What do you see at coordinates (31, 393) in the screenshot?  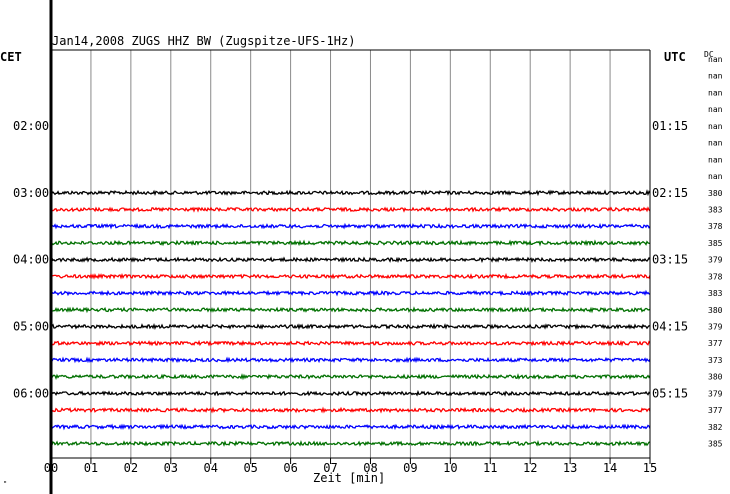 I see `left-time-label-4: 06:00` at bounding box center [31, 393].